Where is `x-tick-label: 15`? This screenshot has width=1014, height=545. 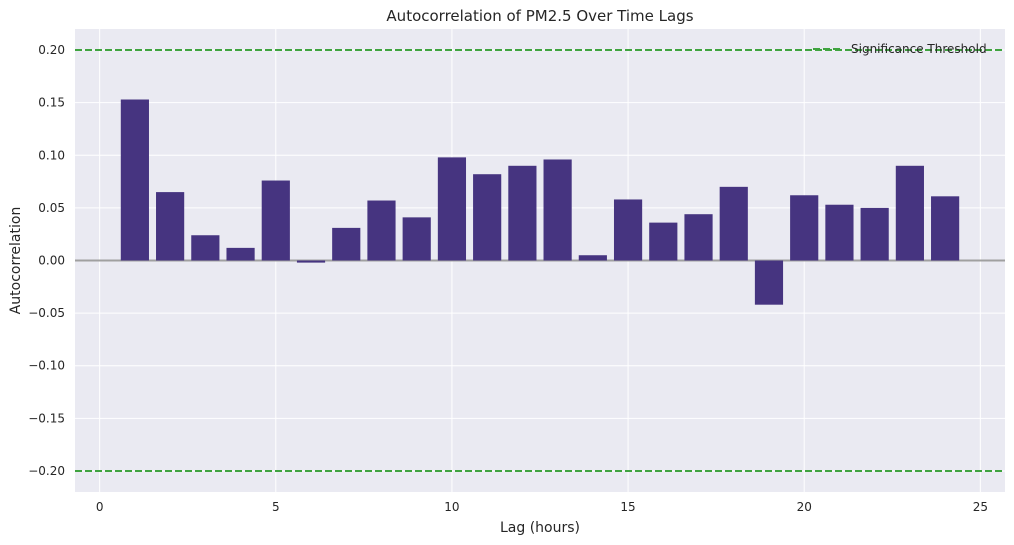 x-tick-label: 15 is located at coordinates (627, 507).